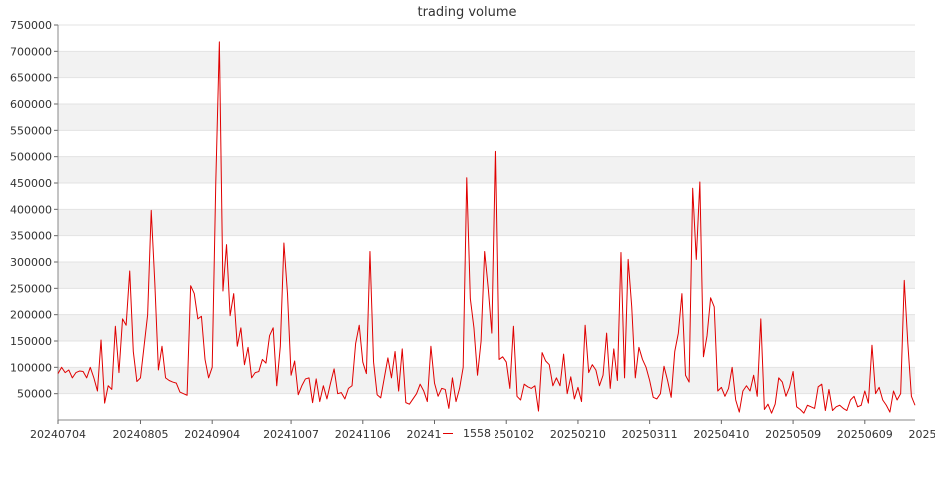  Describe the element at coordinates (212, 434) in the screenshot. I see `x-tick-label: 20240904` at that location.